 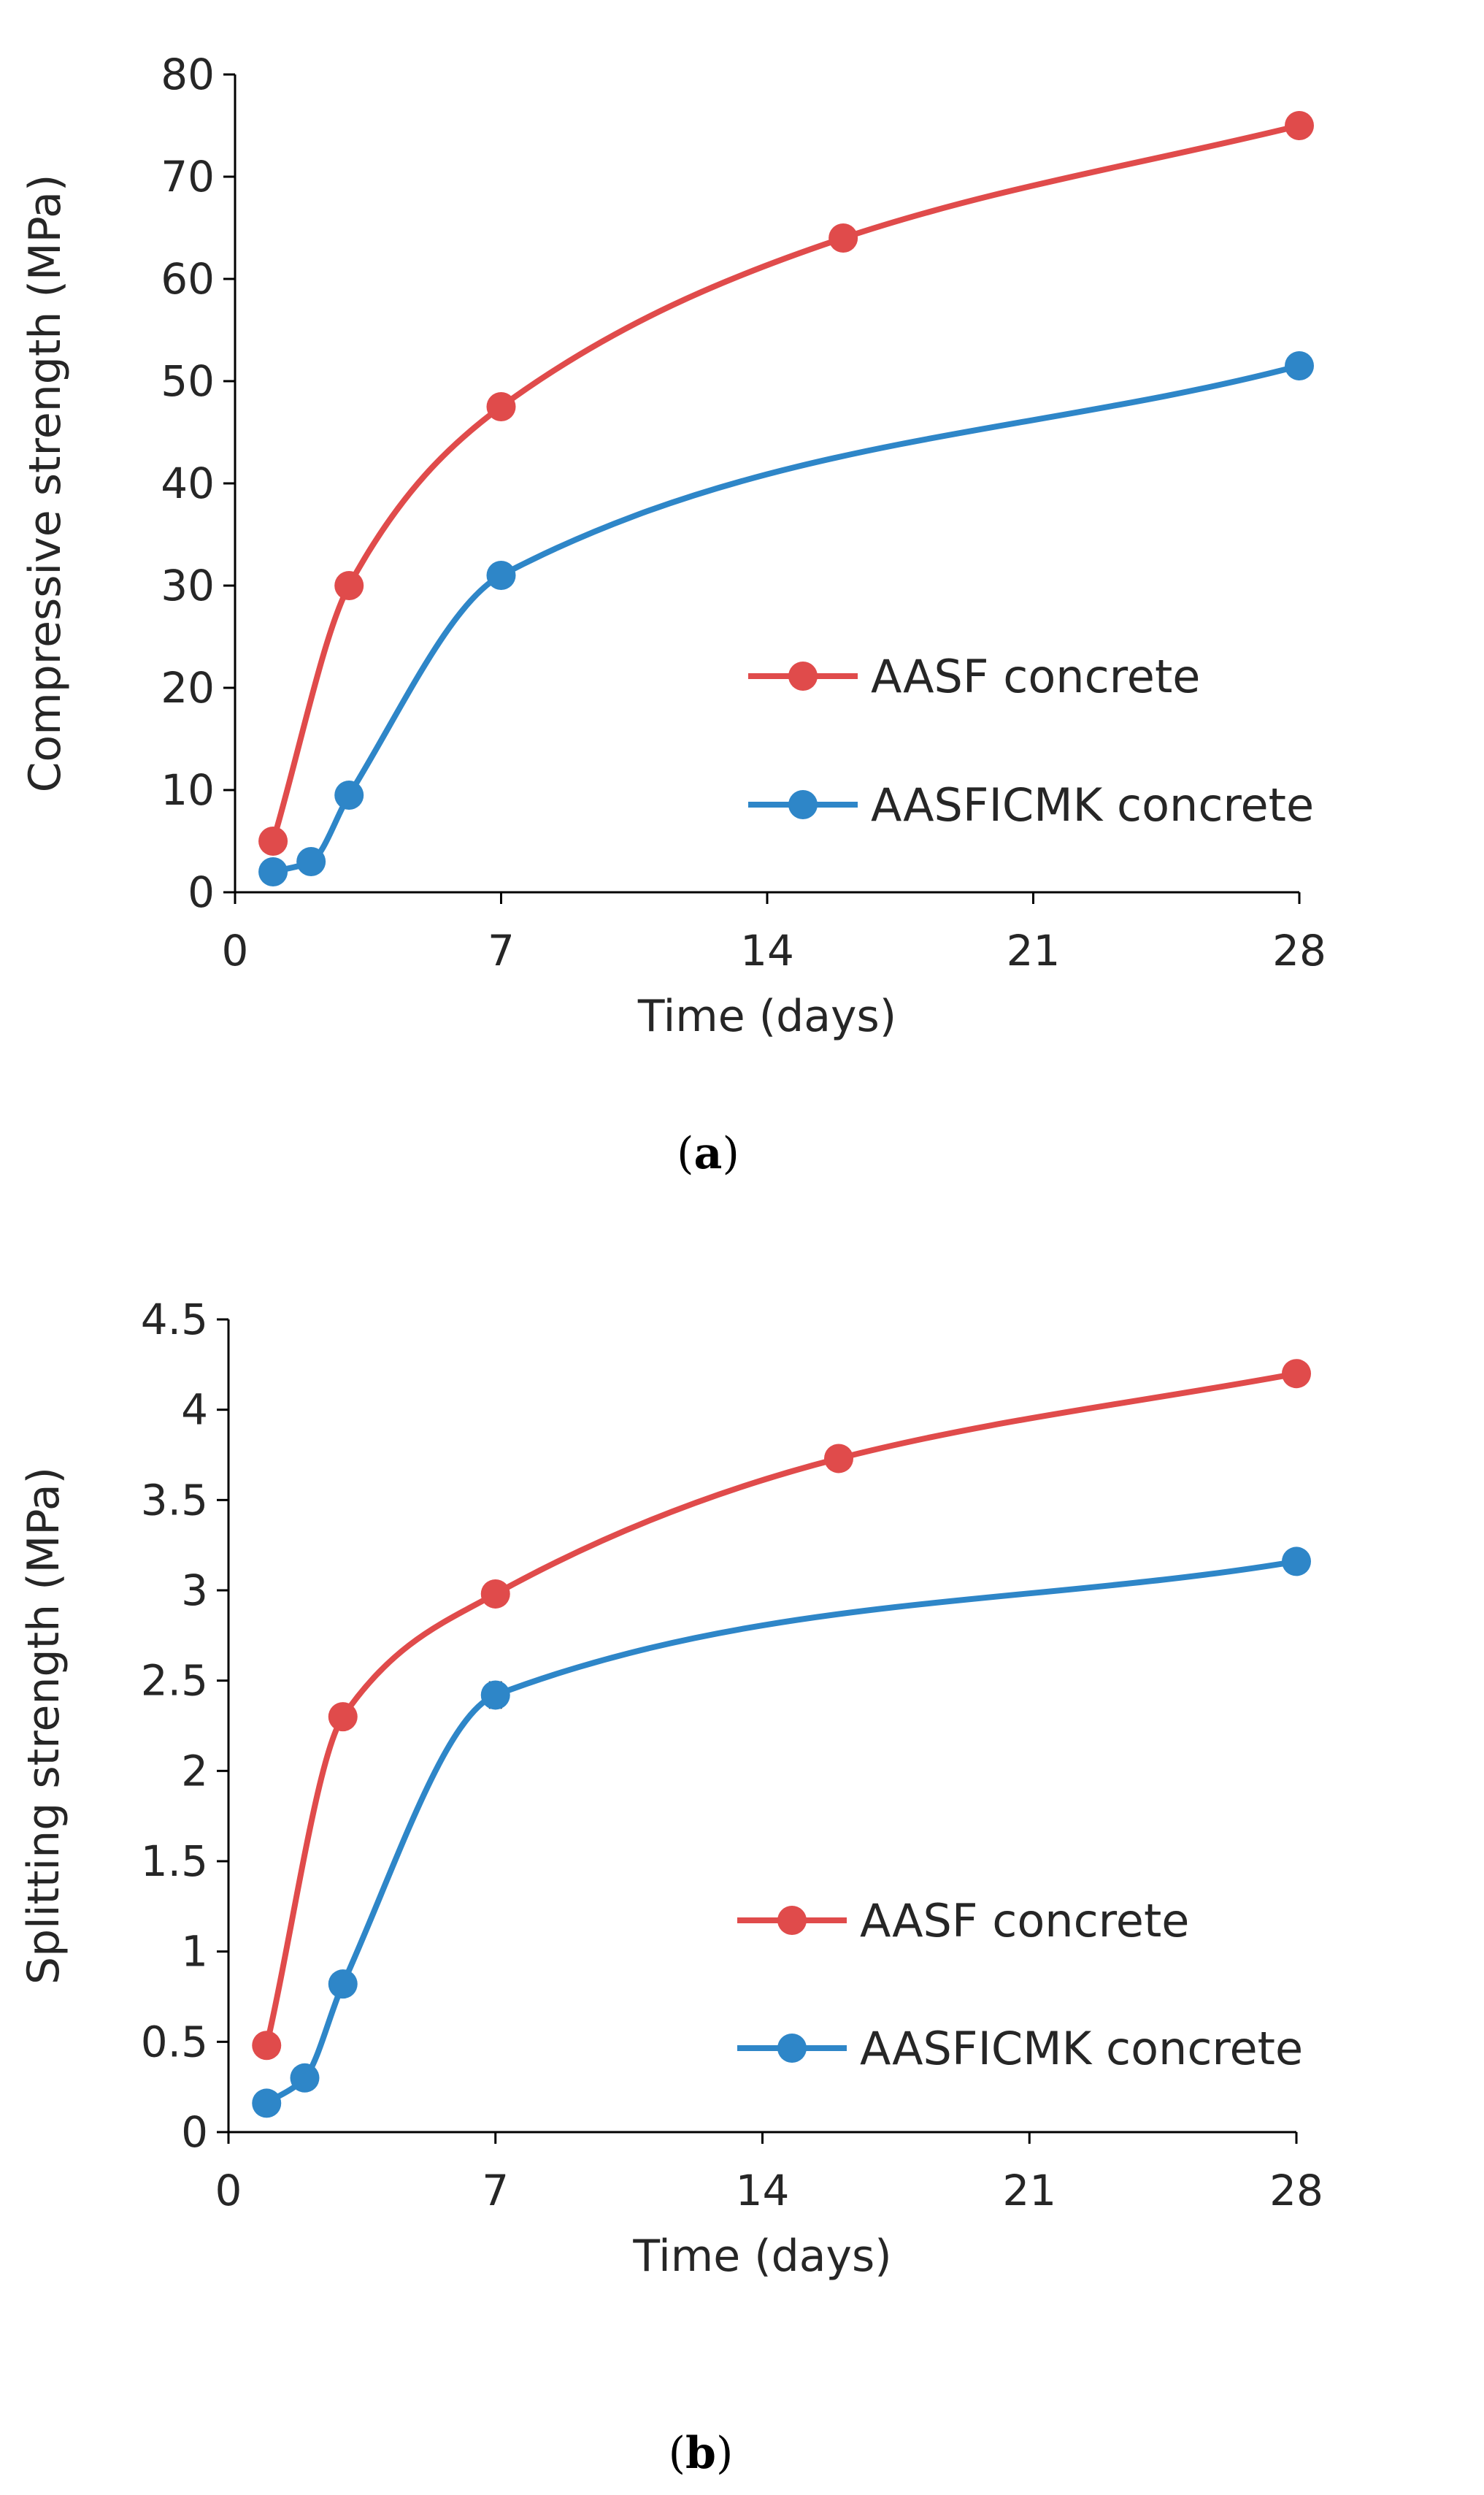 I want to click on chart-b-y-tick-label: 4, so click(x=195, y=1410).